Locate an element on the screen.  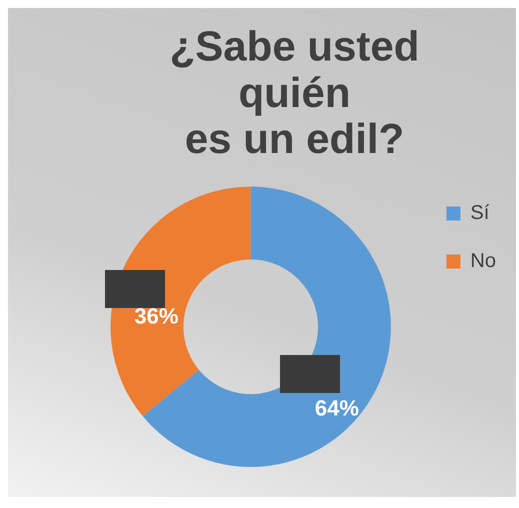
data-label: 36% is located at coordinates (156, 316).